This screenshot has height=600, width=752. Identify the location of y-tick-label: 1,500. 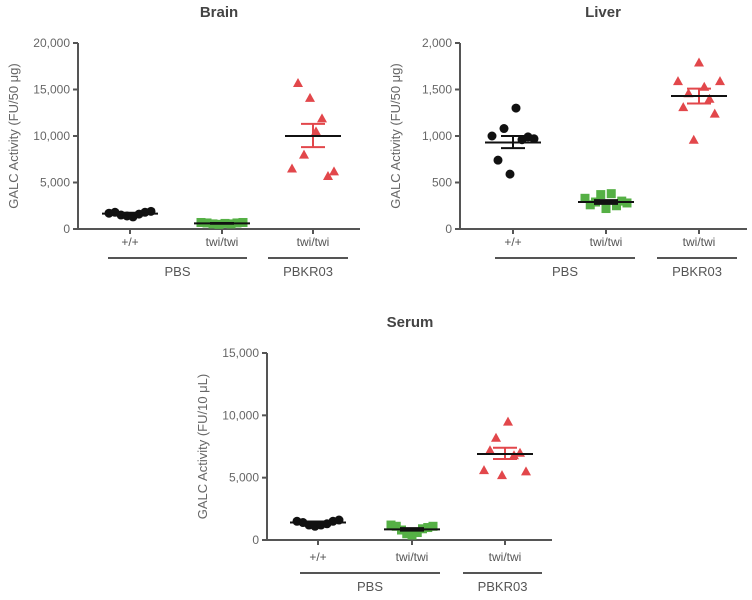
(437, 90).